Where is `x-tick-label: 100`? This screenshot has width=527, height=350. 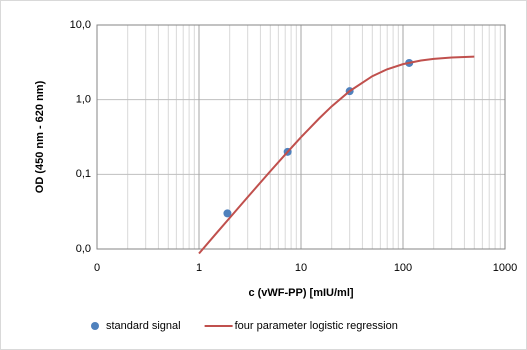
x-tick-label: 100 is located at coordinates (403, 268).